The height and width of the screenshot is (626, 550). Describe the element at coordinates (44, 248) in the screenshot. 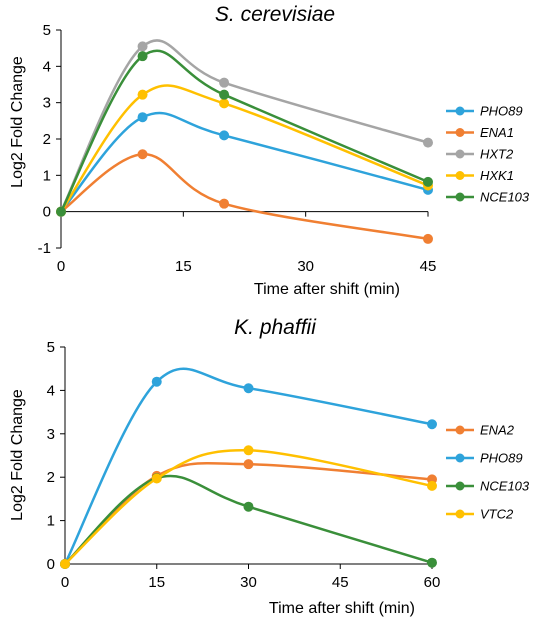

I see `y-tick-label: -1` at that location.